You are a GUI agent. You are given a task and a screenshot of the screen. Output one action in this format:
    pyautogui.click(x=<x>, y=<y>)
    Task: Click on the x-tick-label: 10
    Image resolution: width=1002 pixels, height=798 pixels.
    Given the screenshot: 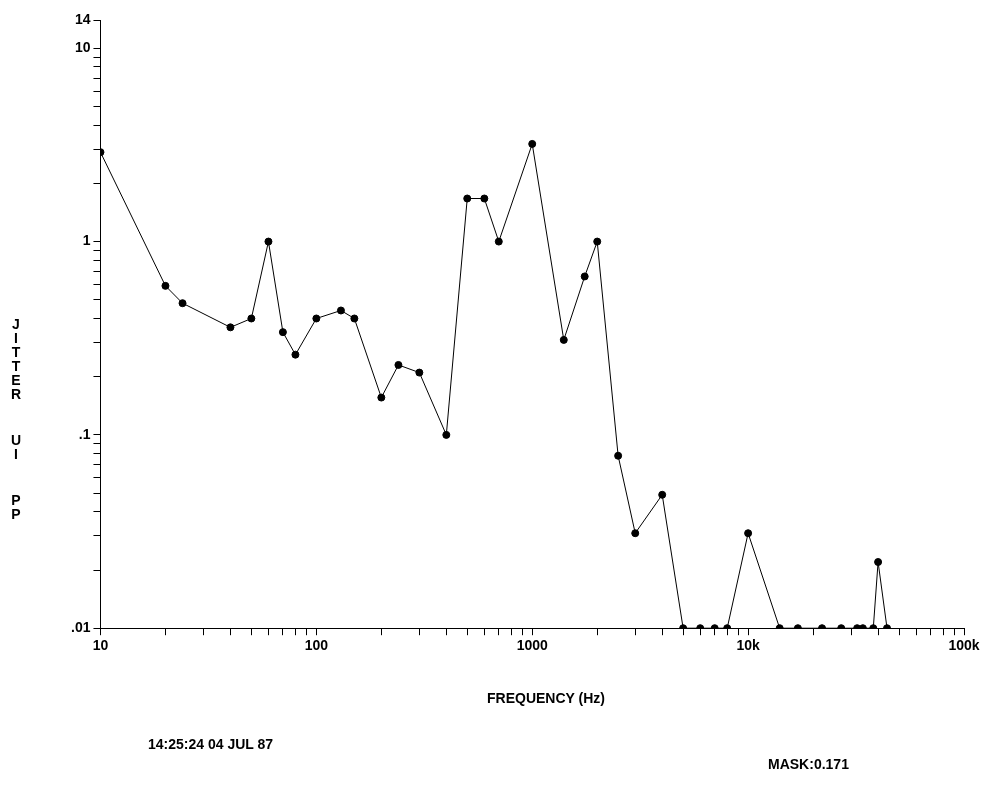 What is the action you would take?
    pyautogui.click(x=100, y=645)
    